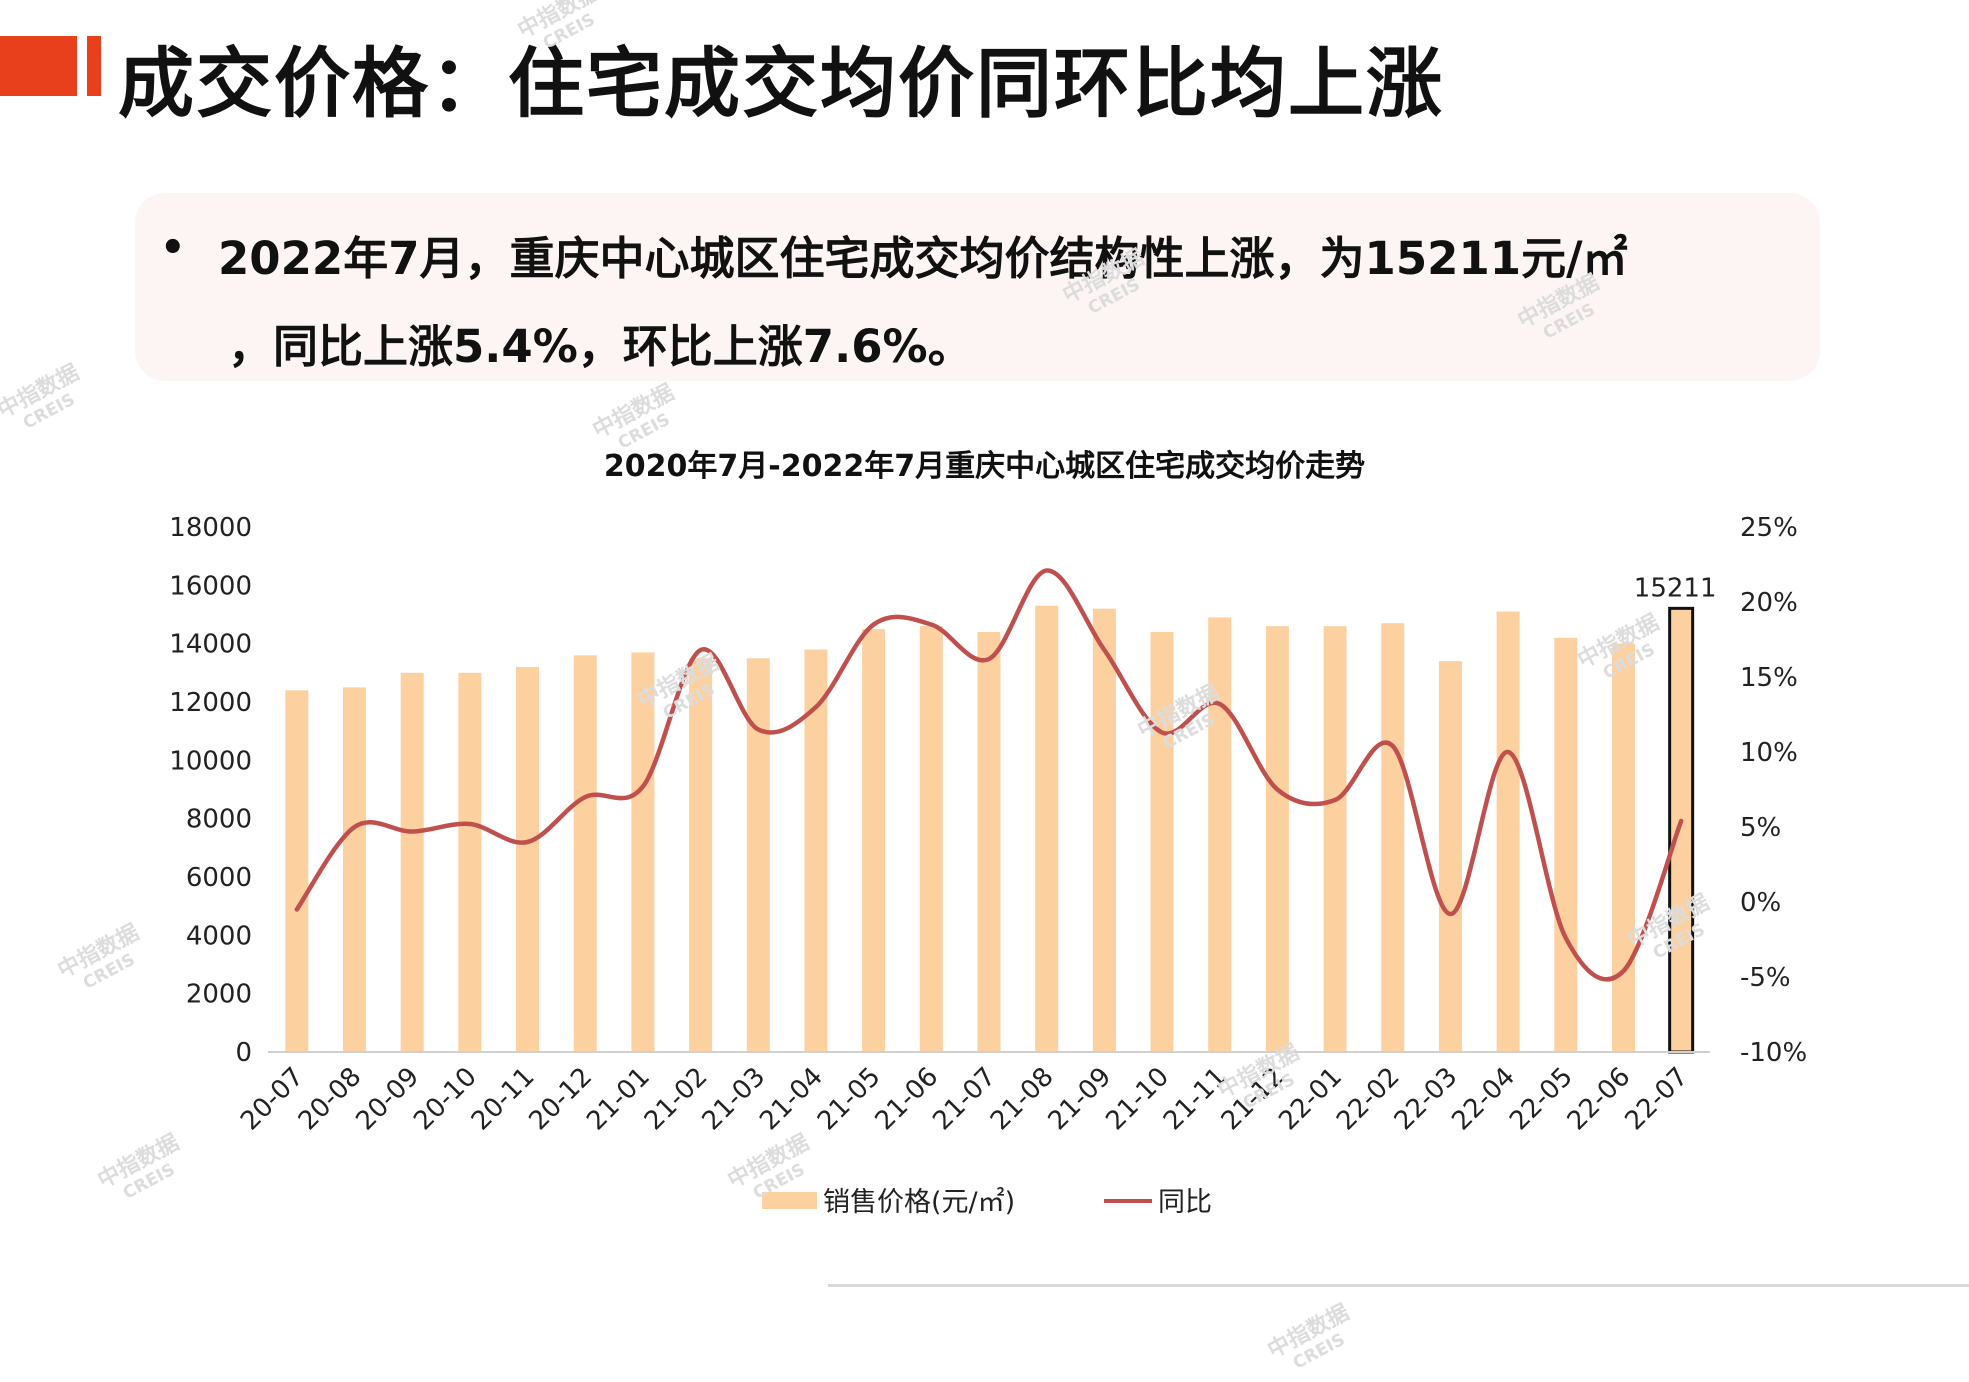  Describe the element at coordinates (618, 1099) in the screenshot. I see `x-tick-label: 21-01` at that location.